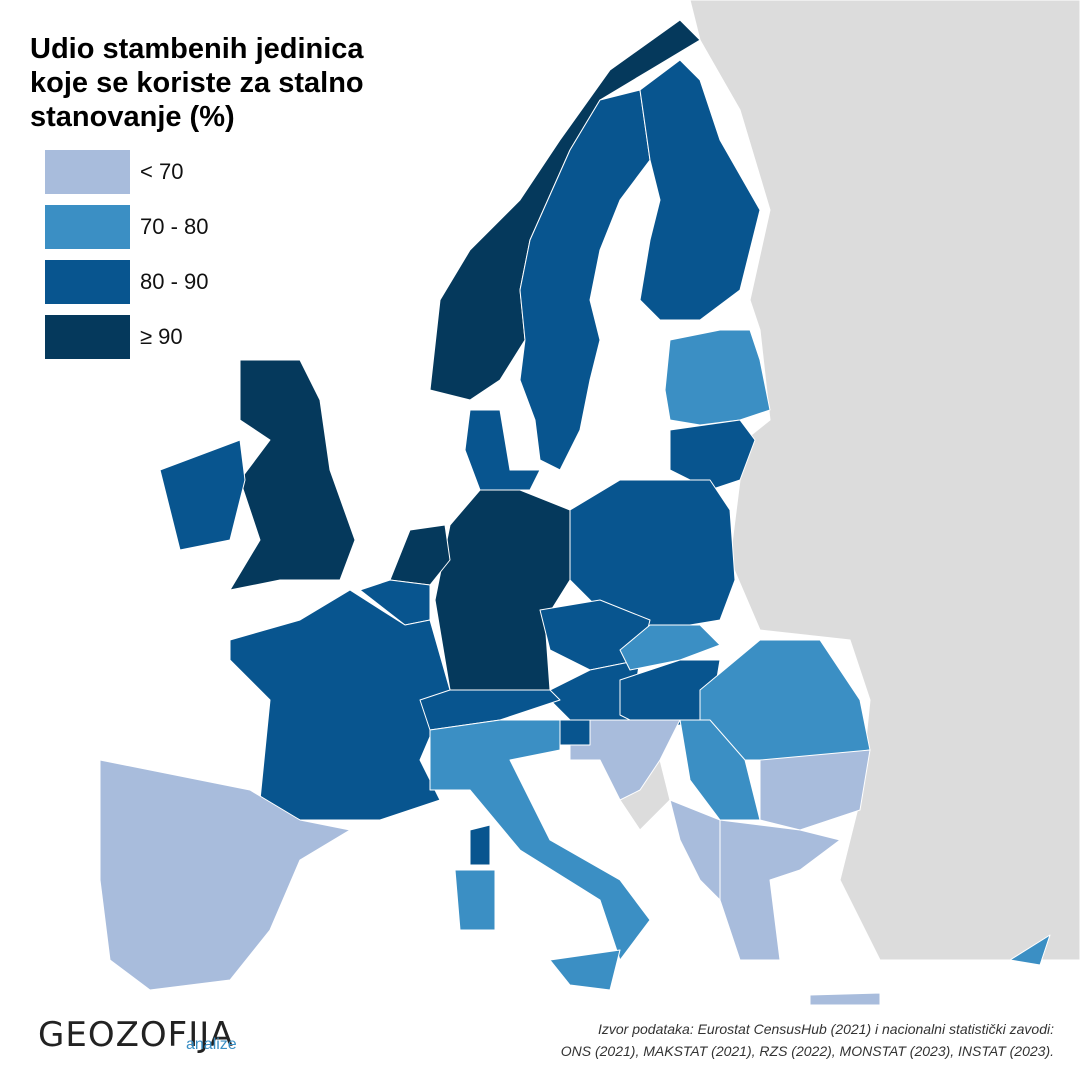 This screenshot has width=1080, height=1080. I want to click on title-line: stanovanje (%), so click(132, 117).